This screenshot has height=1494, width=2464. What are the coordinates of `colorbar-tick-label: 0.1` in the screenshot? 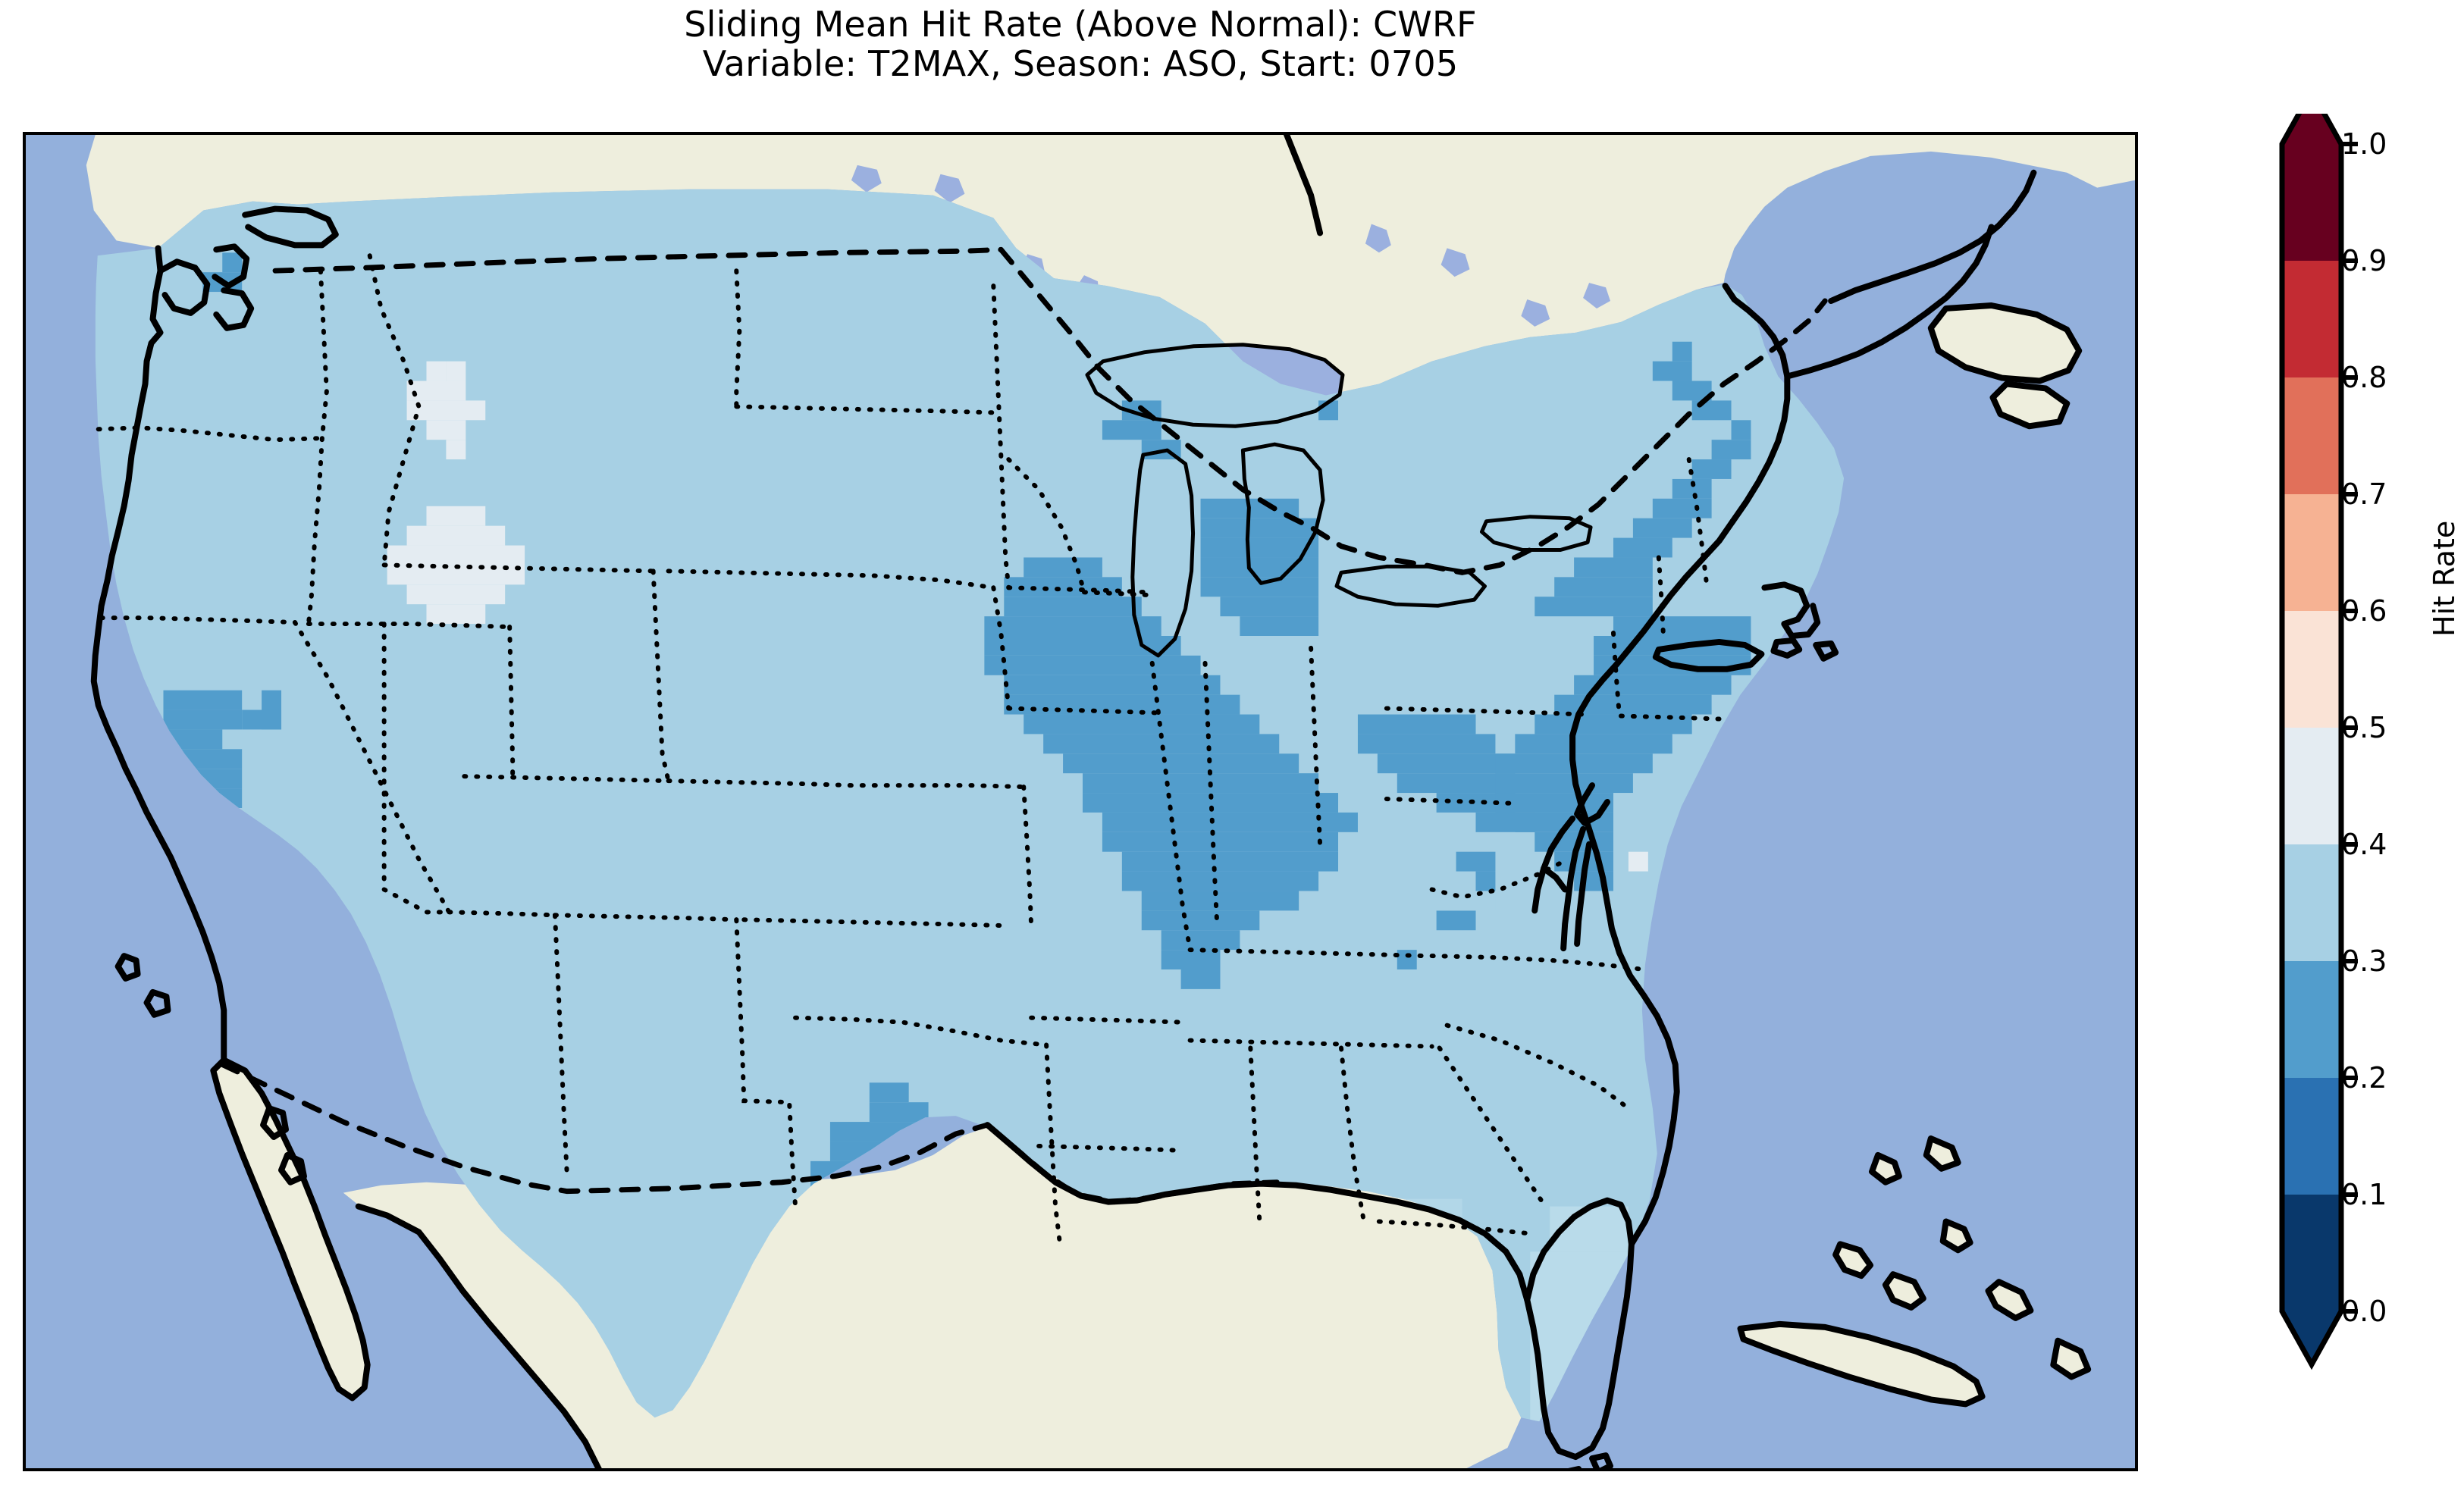 It's located at (2364, 1194).